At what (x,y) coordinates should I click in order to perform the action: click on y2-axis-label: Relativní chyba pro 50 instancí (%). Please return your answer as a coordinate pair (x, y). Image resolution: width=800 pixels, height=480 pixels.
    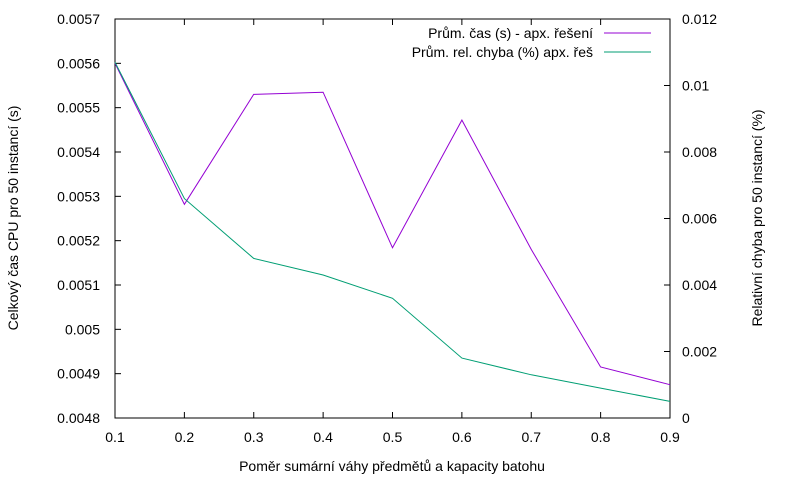
    Looking at the image, I should click on (757, 217).